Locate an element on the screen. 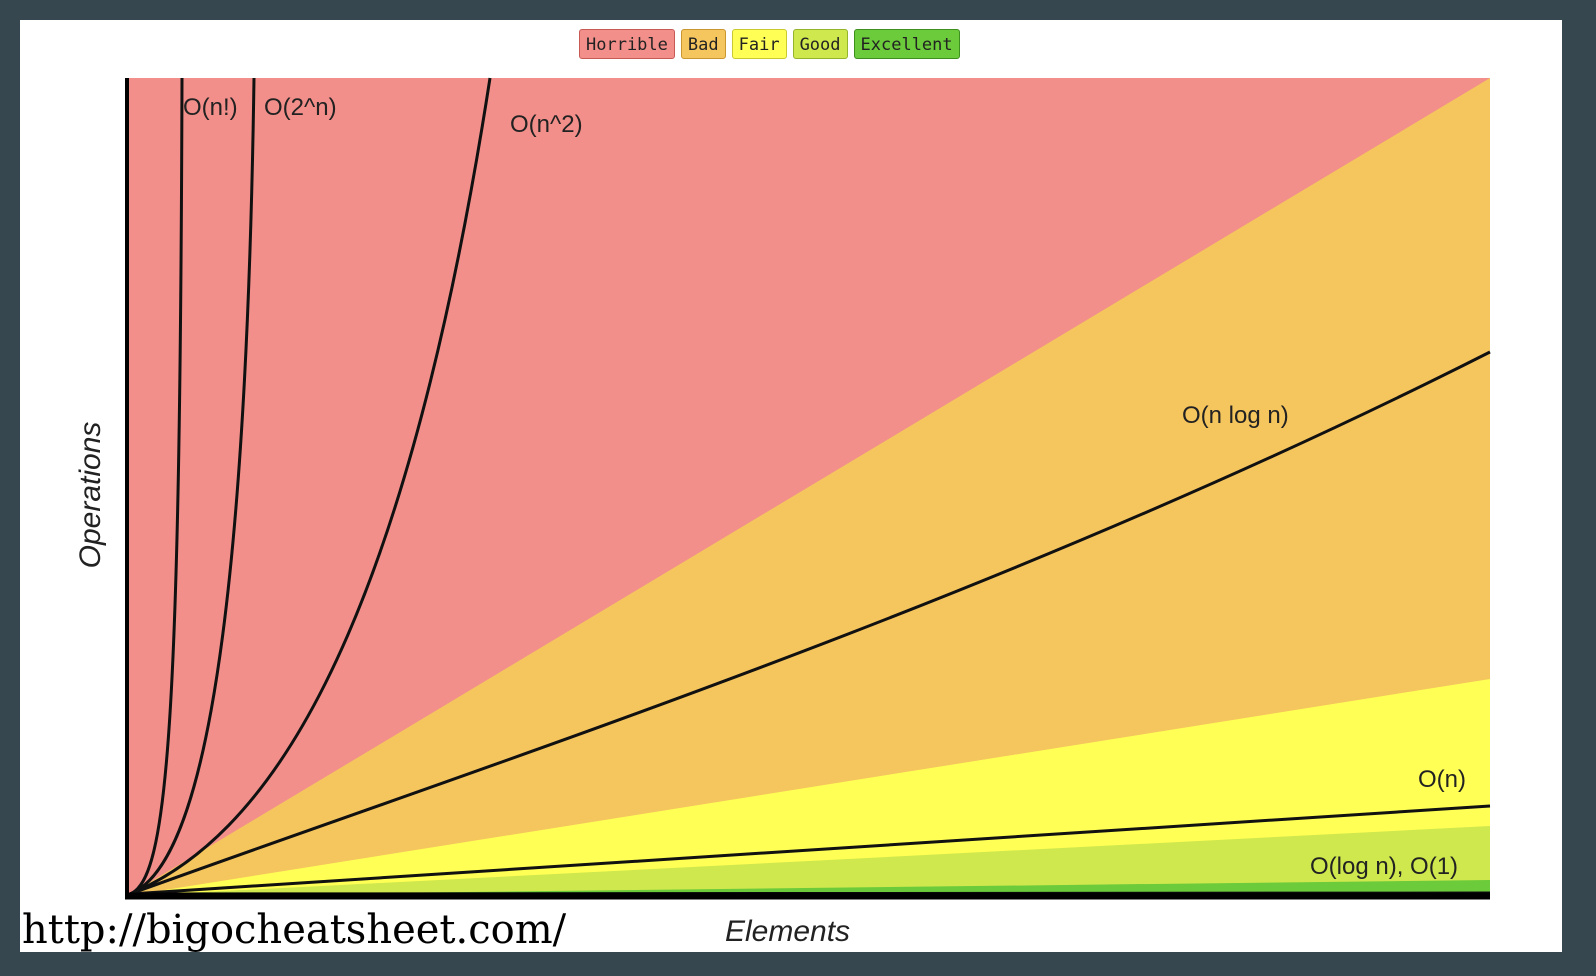  legend-item-excellent: Excellent is located at coordinates (906, 44).